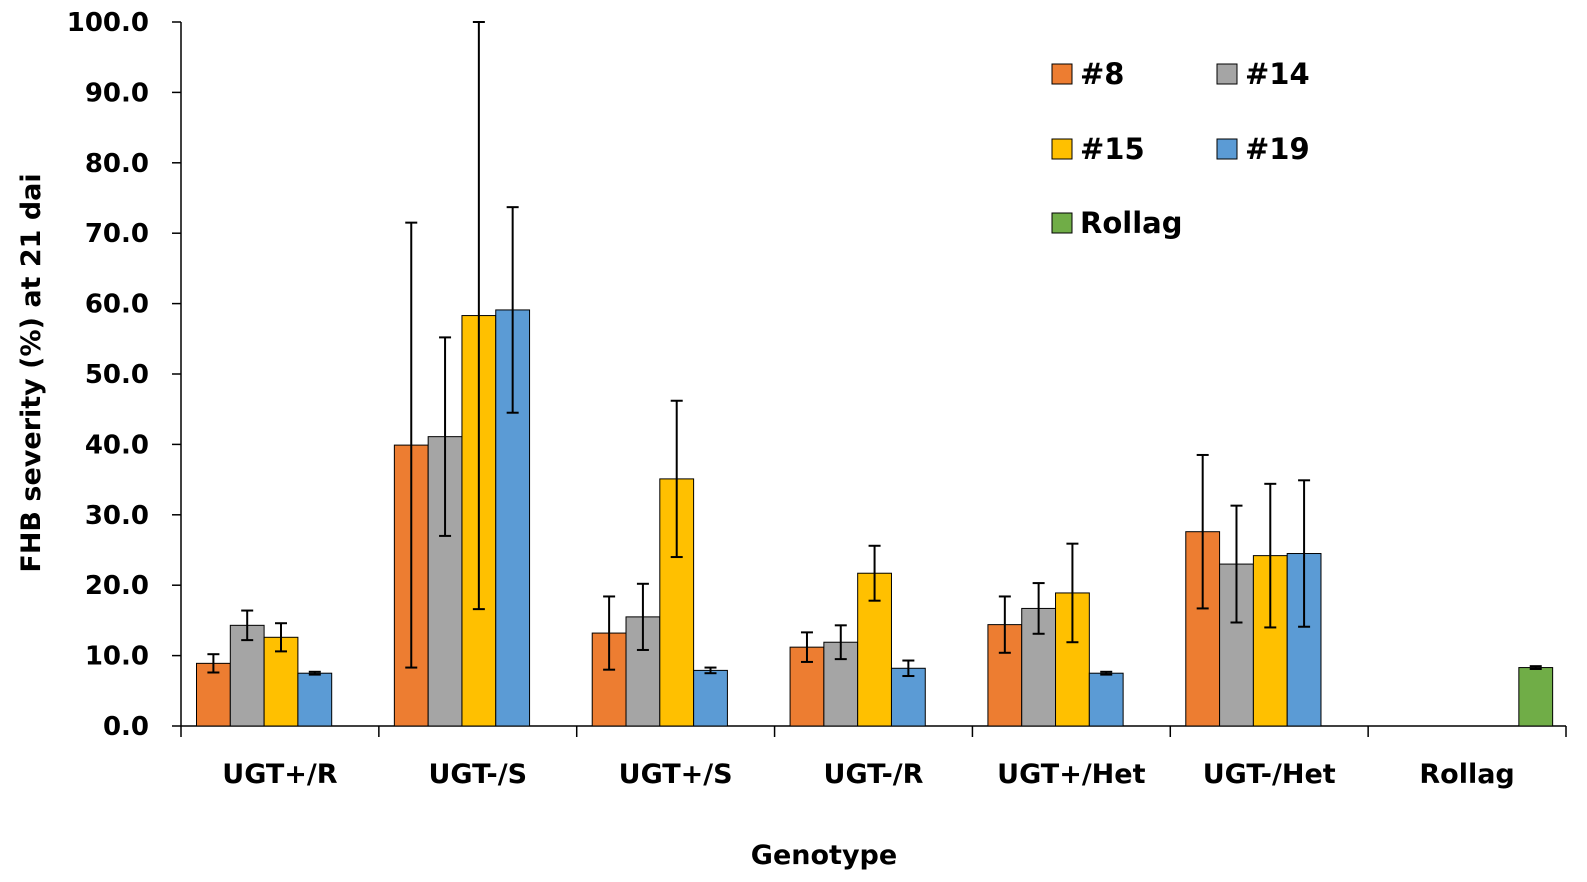  What do you see at coordinates (117, 657) in the screenshot?
I see `y-tick-label: 10.0` at bounding box center [117, 657].